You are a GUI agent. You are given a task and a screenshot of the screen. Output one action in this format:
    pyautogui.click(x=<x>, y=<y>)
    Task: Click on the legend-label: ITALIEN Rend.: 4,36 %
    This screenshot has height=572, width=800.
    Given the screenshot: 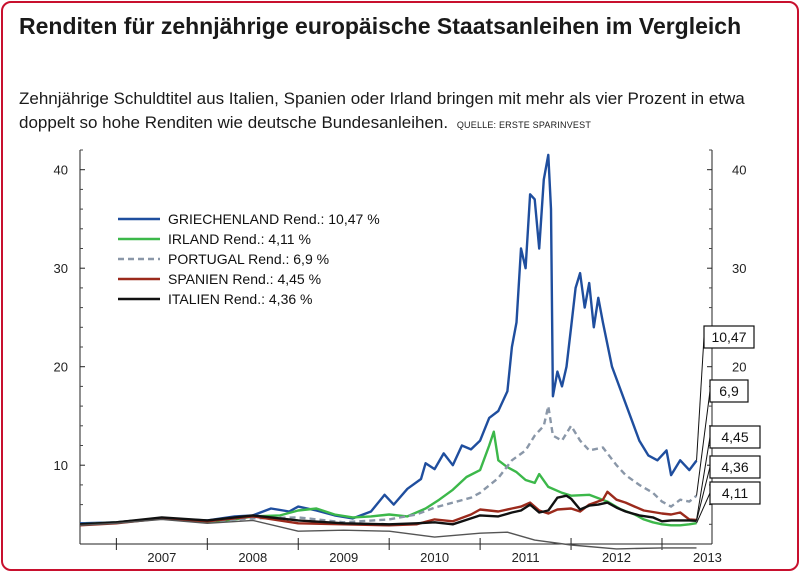 What is the action you would take?
    pyautogui.click(x=240, y=299)
    